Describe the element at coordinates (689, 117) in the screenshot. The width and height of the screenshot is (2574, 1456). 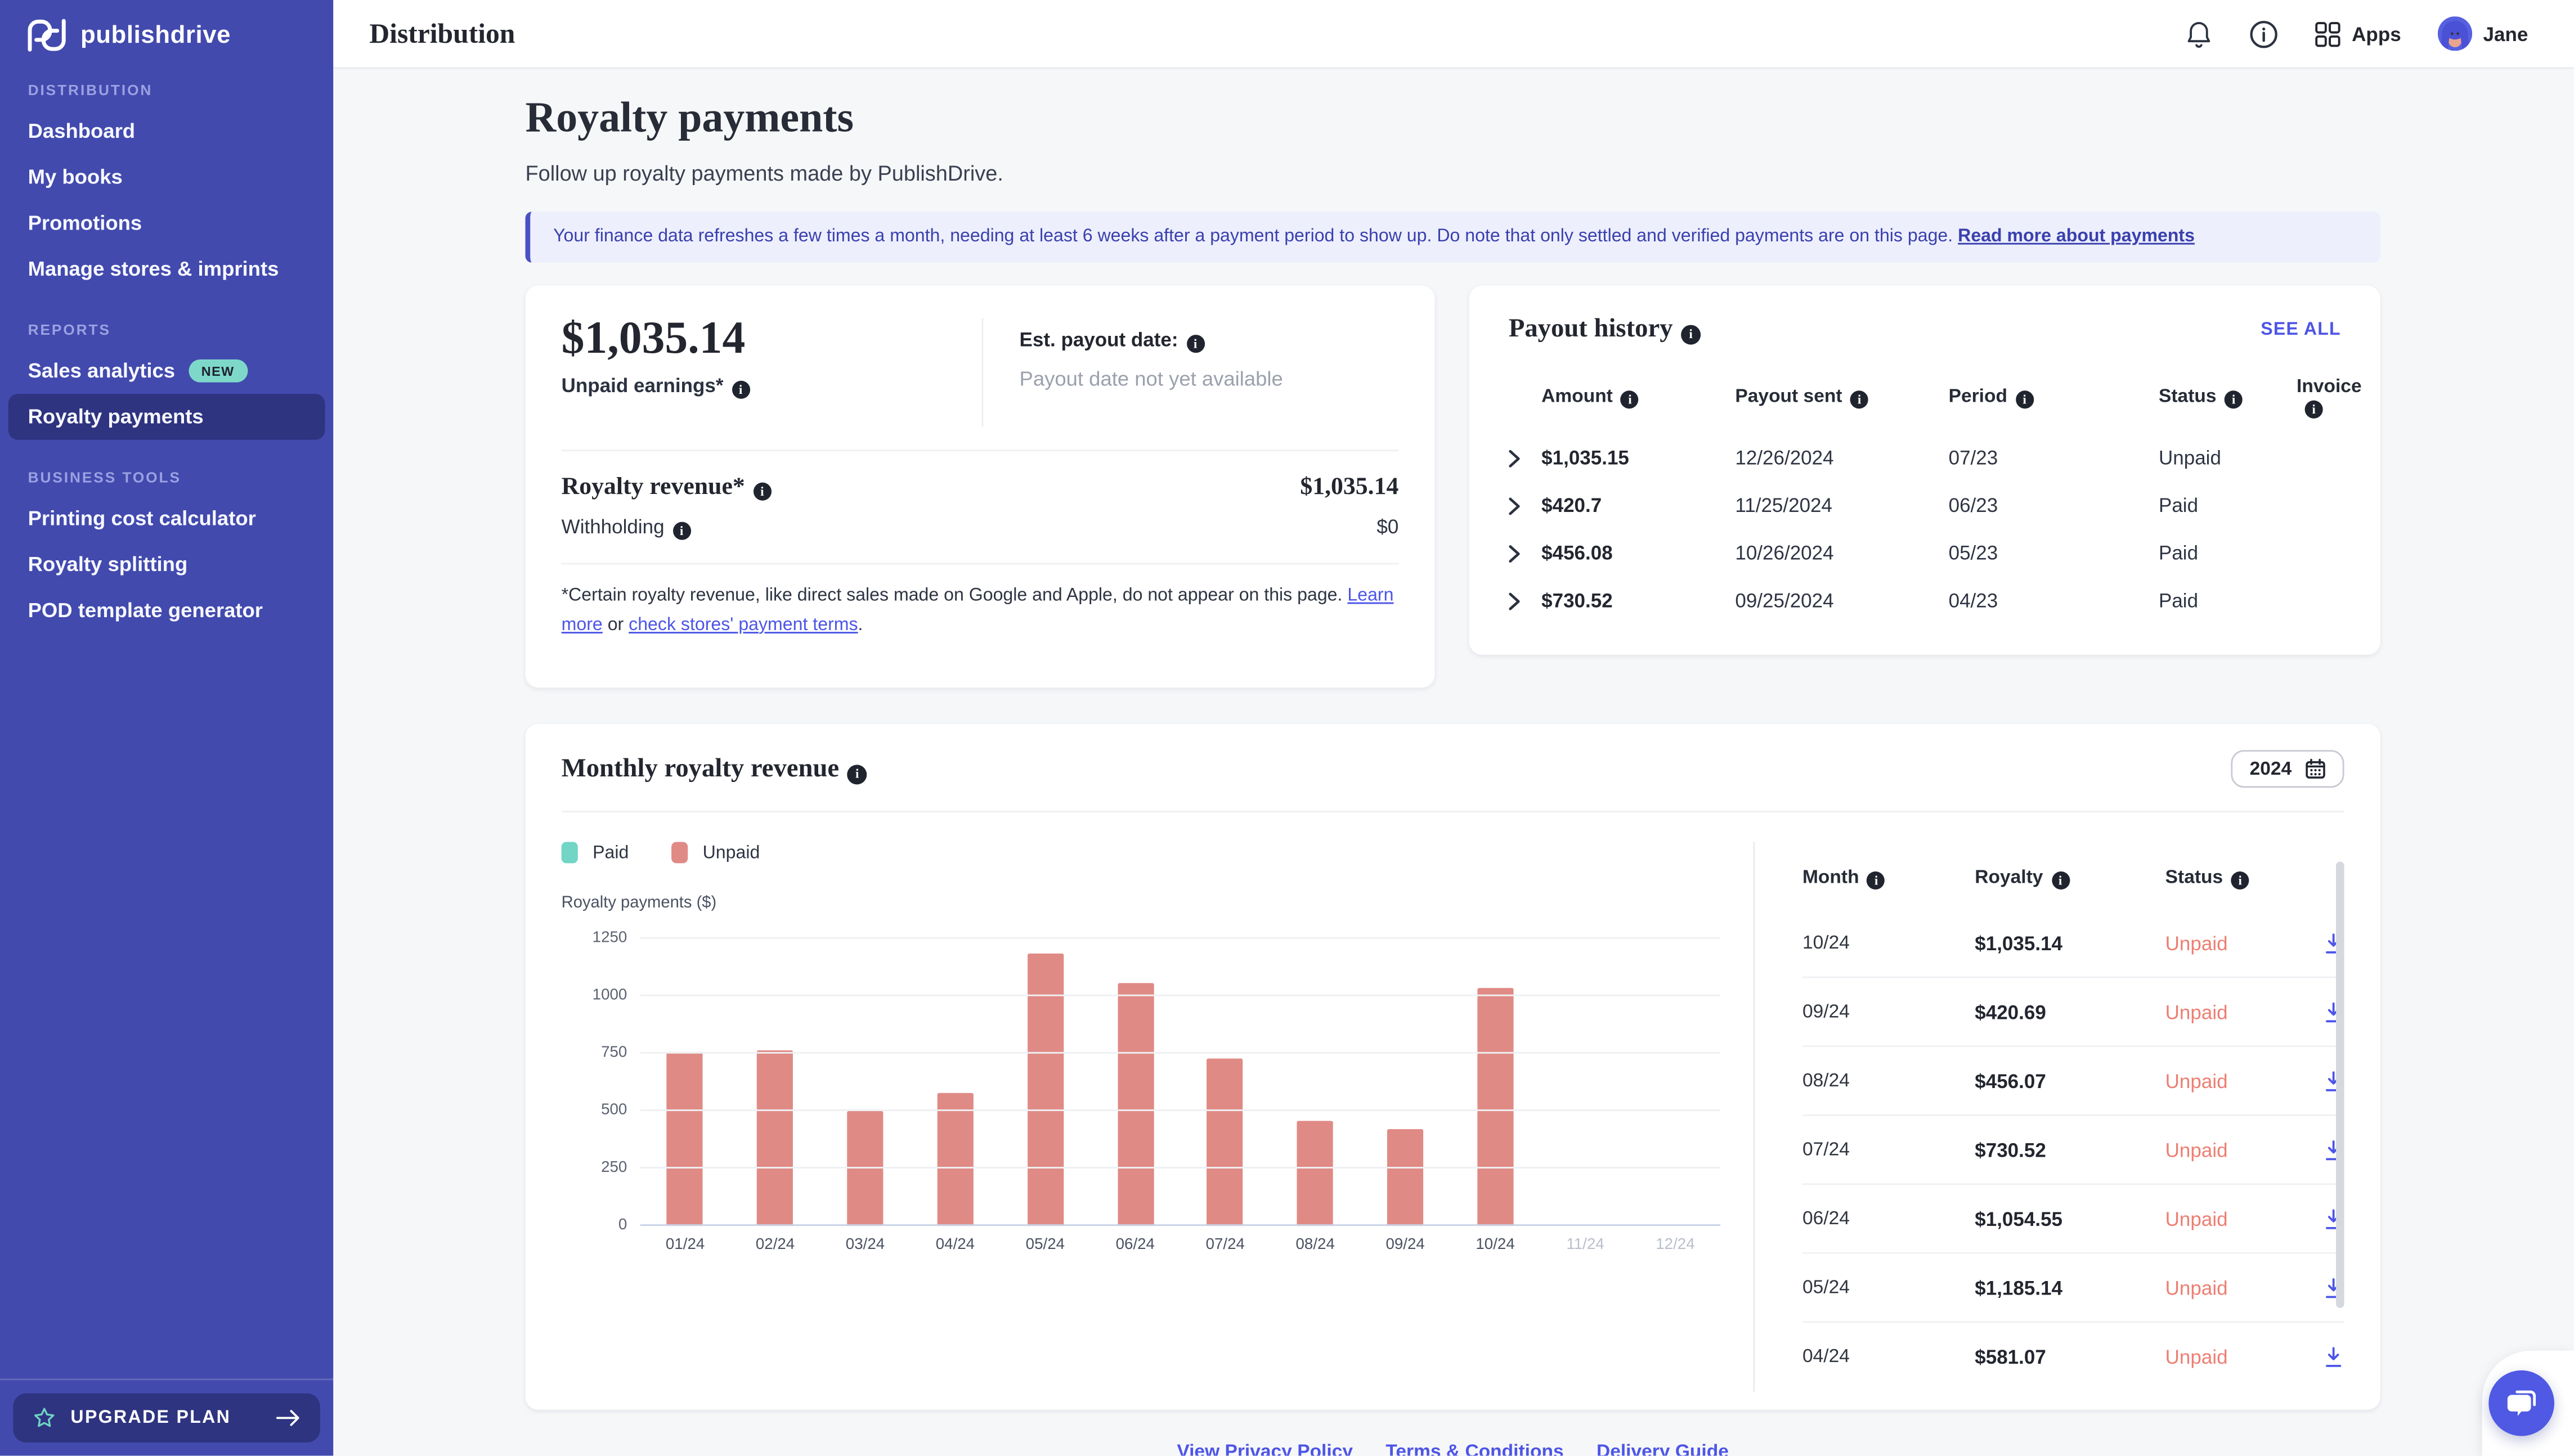
I see `page-title: Royalty payments` at that location.